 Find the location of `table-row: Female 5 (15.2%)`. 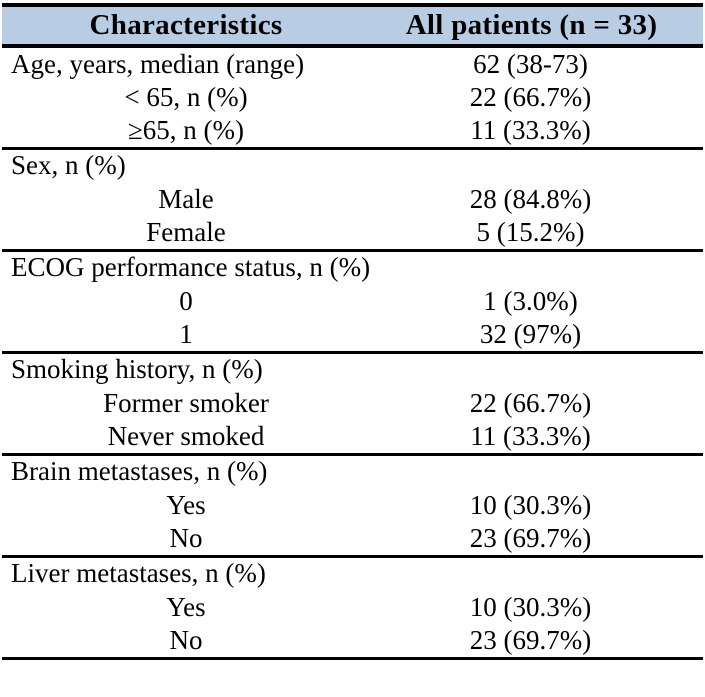

table-row: Female 5 (15.2%) is located at coordinates (352, 233).